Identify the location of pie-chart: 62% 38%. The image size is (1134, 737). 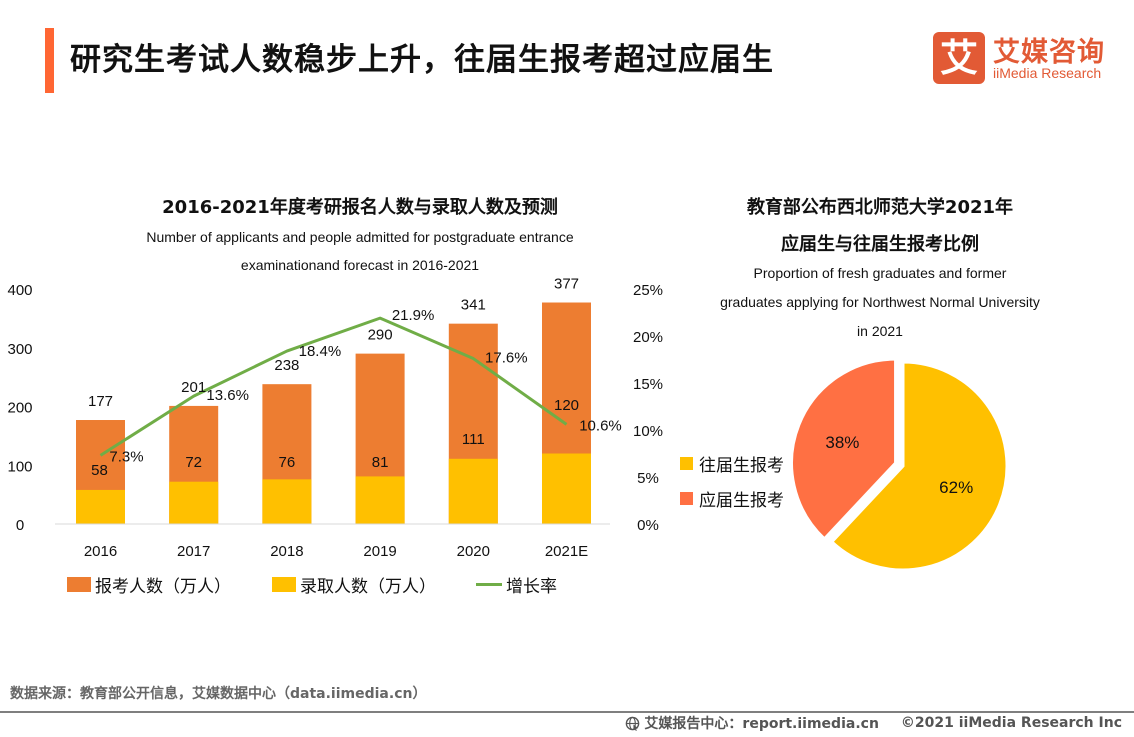
(899, 464).